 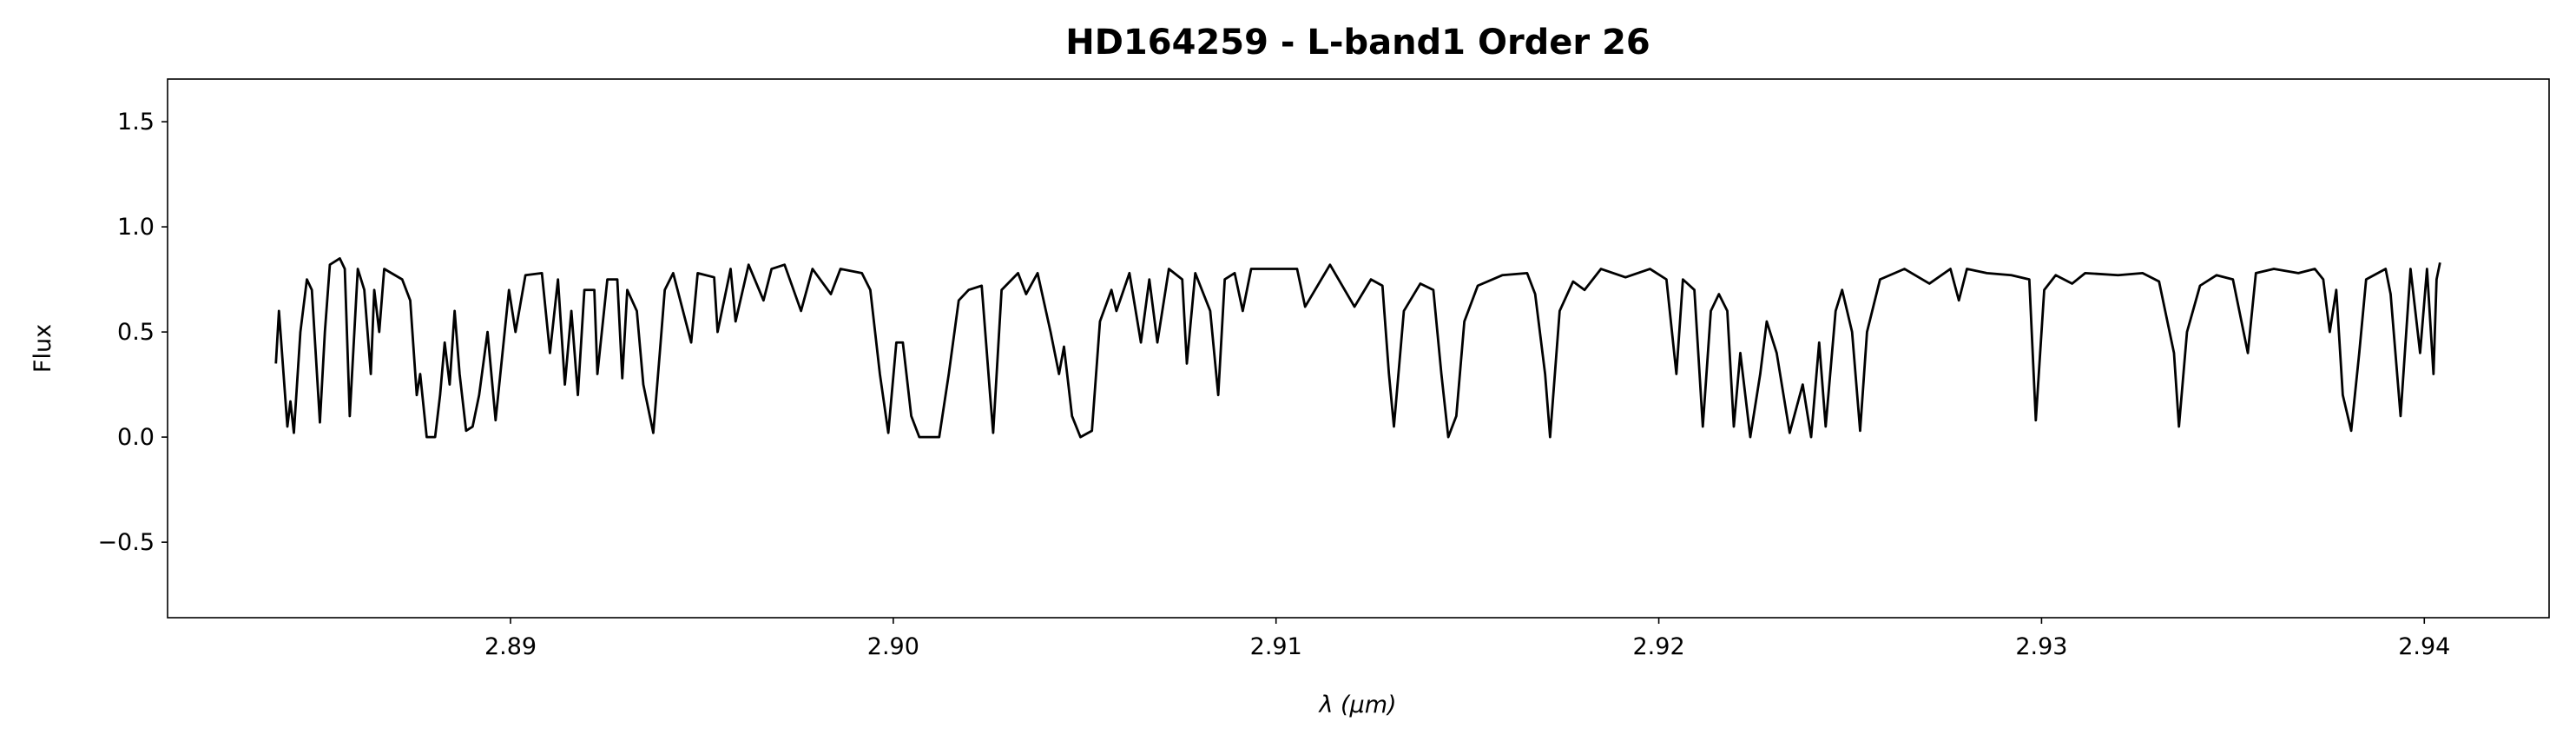 I want to click on chart-title: HD164259 - L-band1 Order 26, so click(x=1357, y=43).